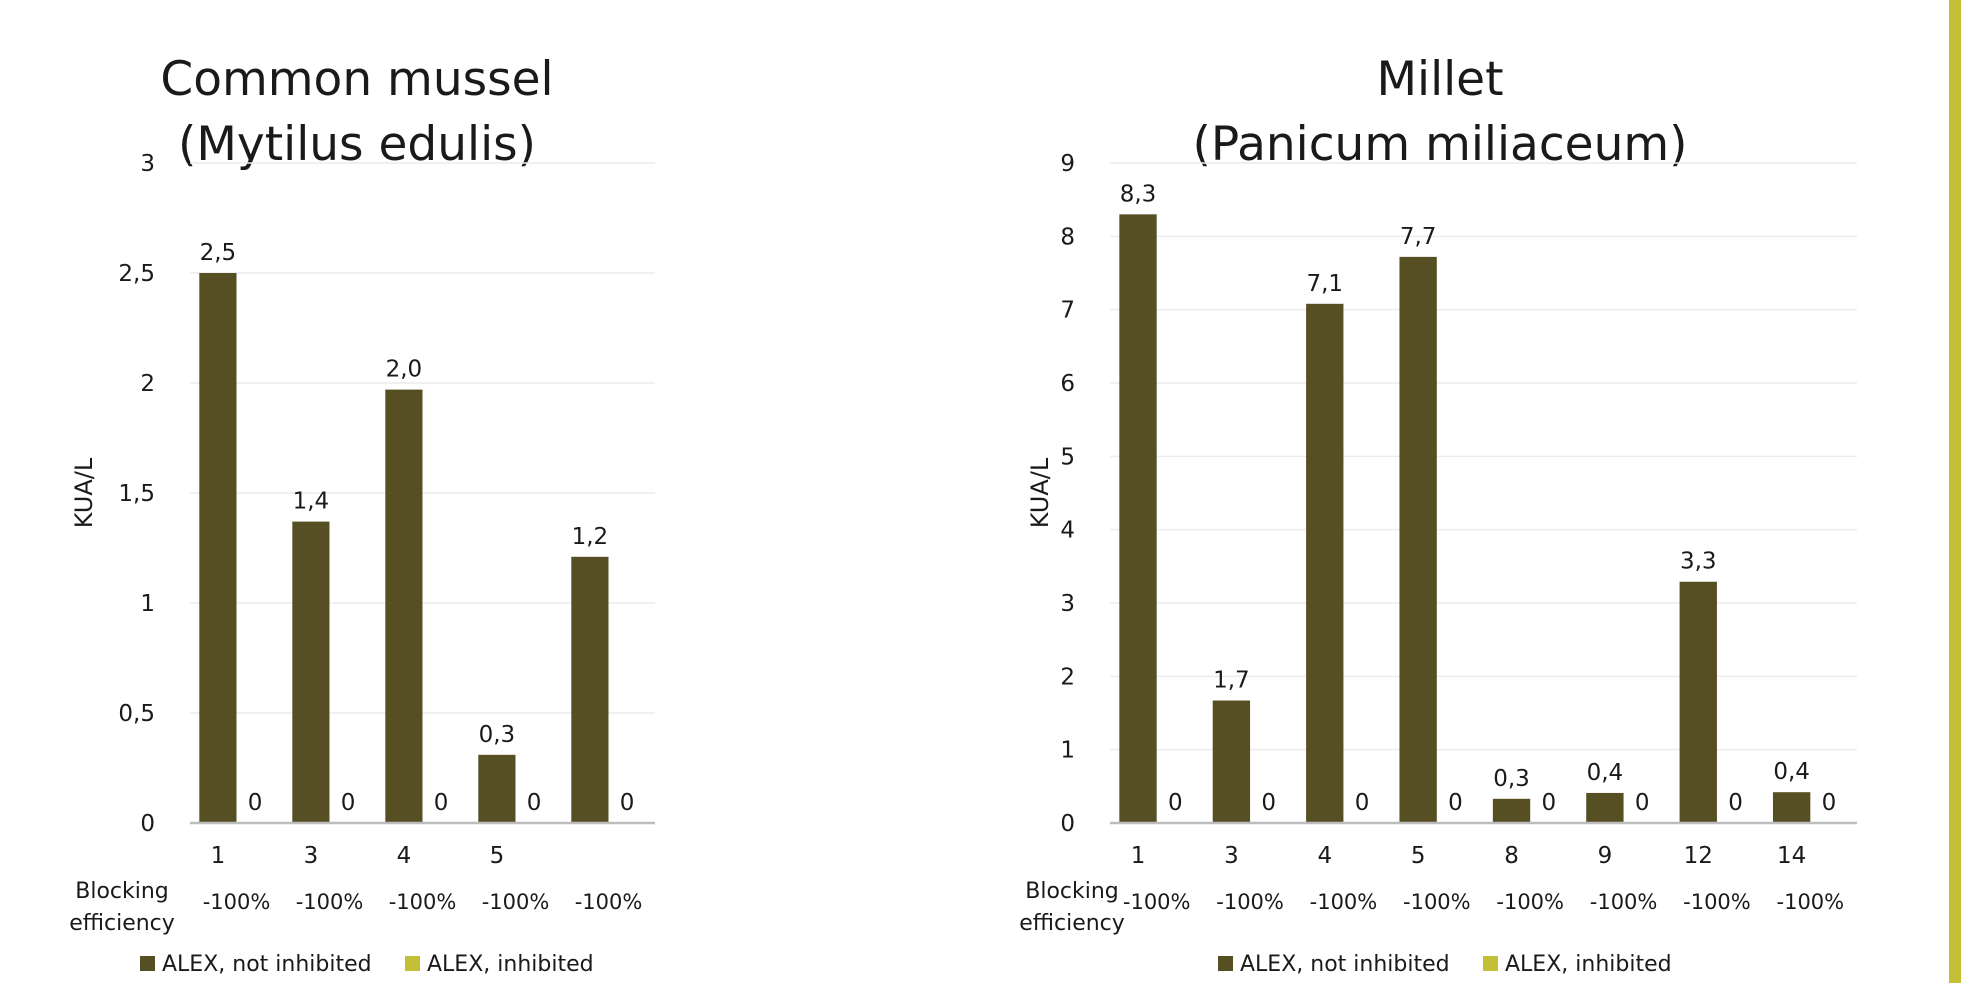  What do you see at coordinates (1324, 284) in the screenshot?
I see `data-label-not-inhibited: 7,1` at bounding box center [1324, 284].